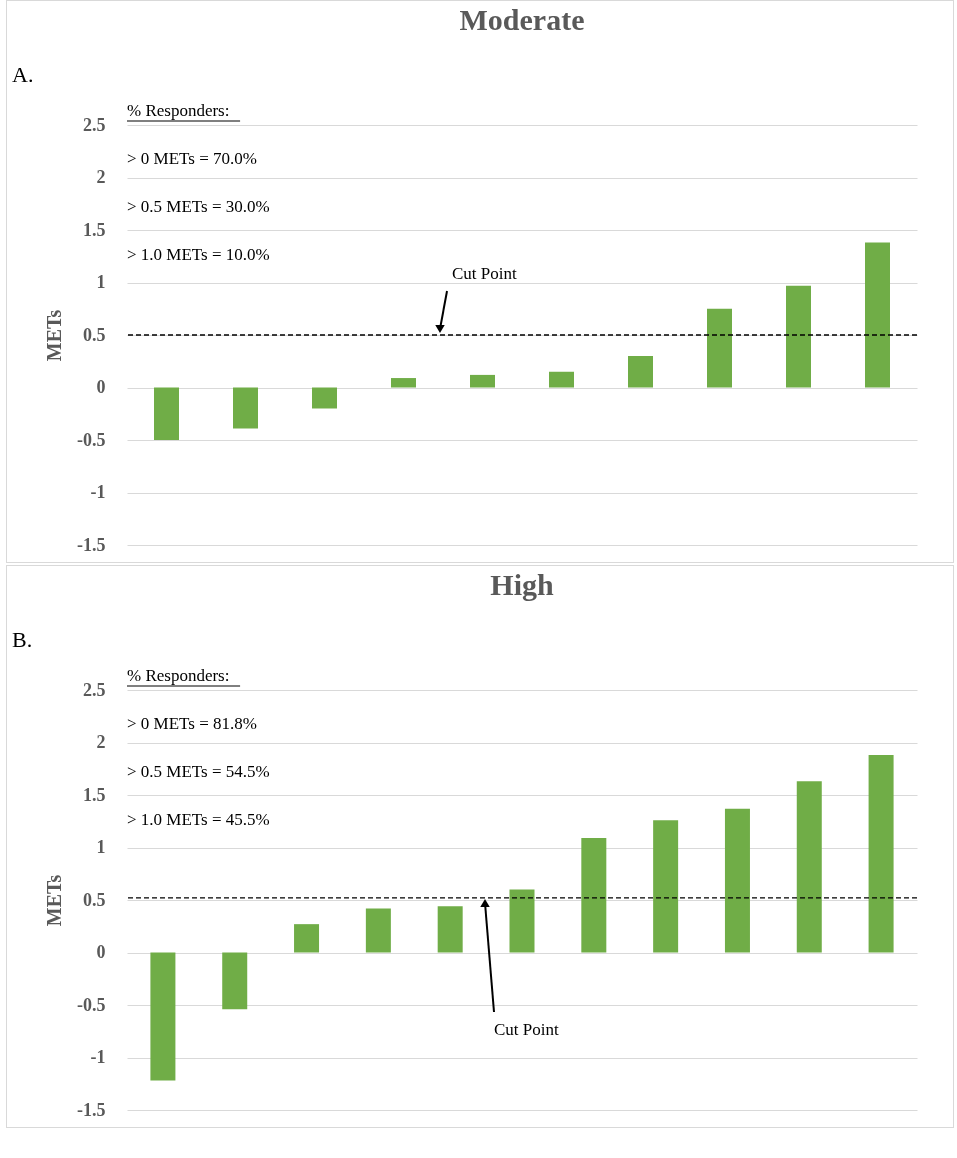 Image resolution: width=957 pixels, height=1158 pixels. I want to click on annotation: > 0.5 METs = 54.5%, so click(198, 771).